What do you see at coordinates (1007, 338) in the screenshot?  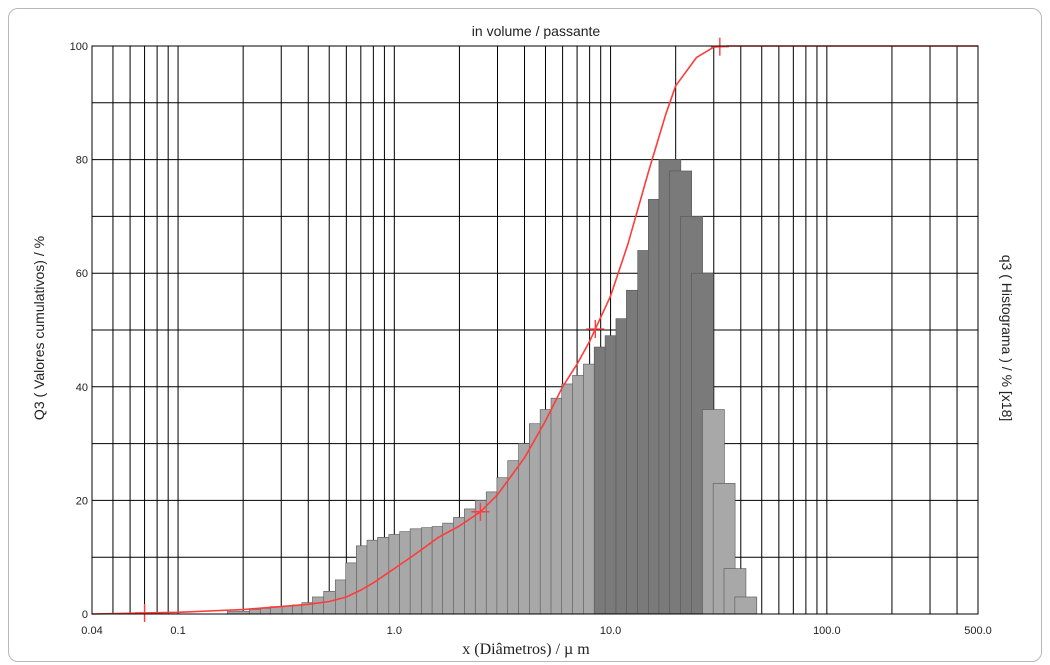 I see `y-axis-label-right: q3 ( Histograma ) / % [x18]` at bounding box center [1007, 338].